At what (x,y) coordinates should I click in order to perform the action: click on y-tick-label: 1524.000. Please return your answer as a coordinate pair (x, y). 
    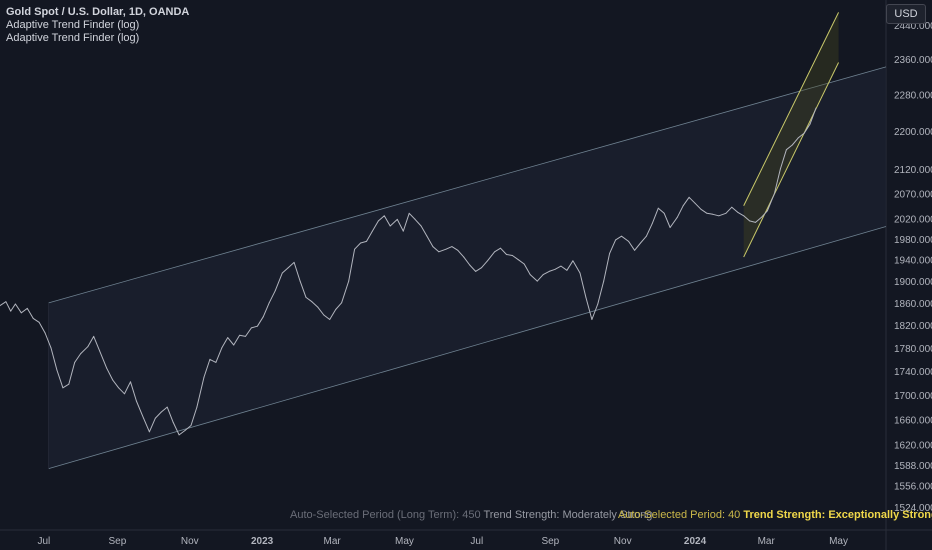
    Looking at the image, I should click on (913, 508).